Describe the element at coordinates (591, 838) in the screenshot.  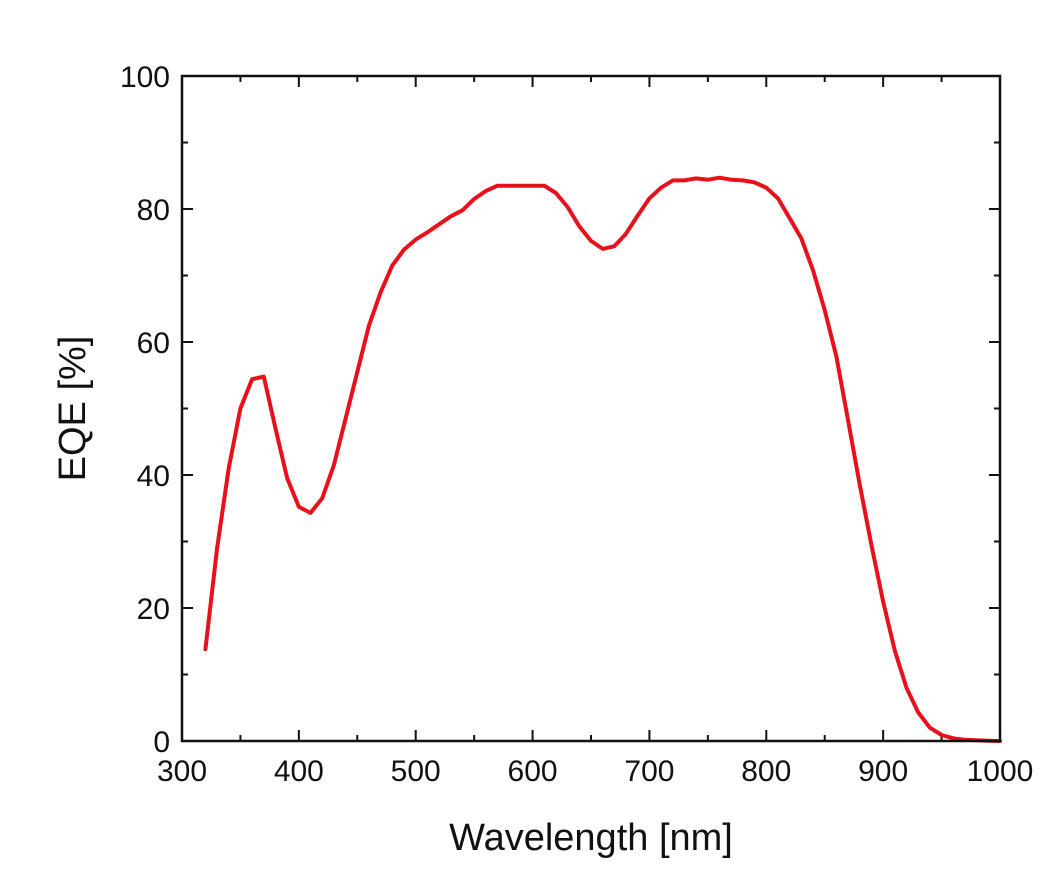
I see `x-axis-title: Wavelength [nm]` at that location.